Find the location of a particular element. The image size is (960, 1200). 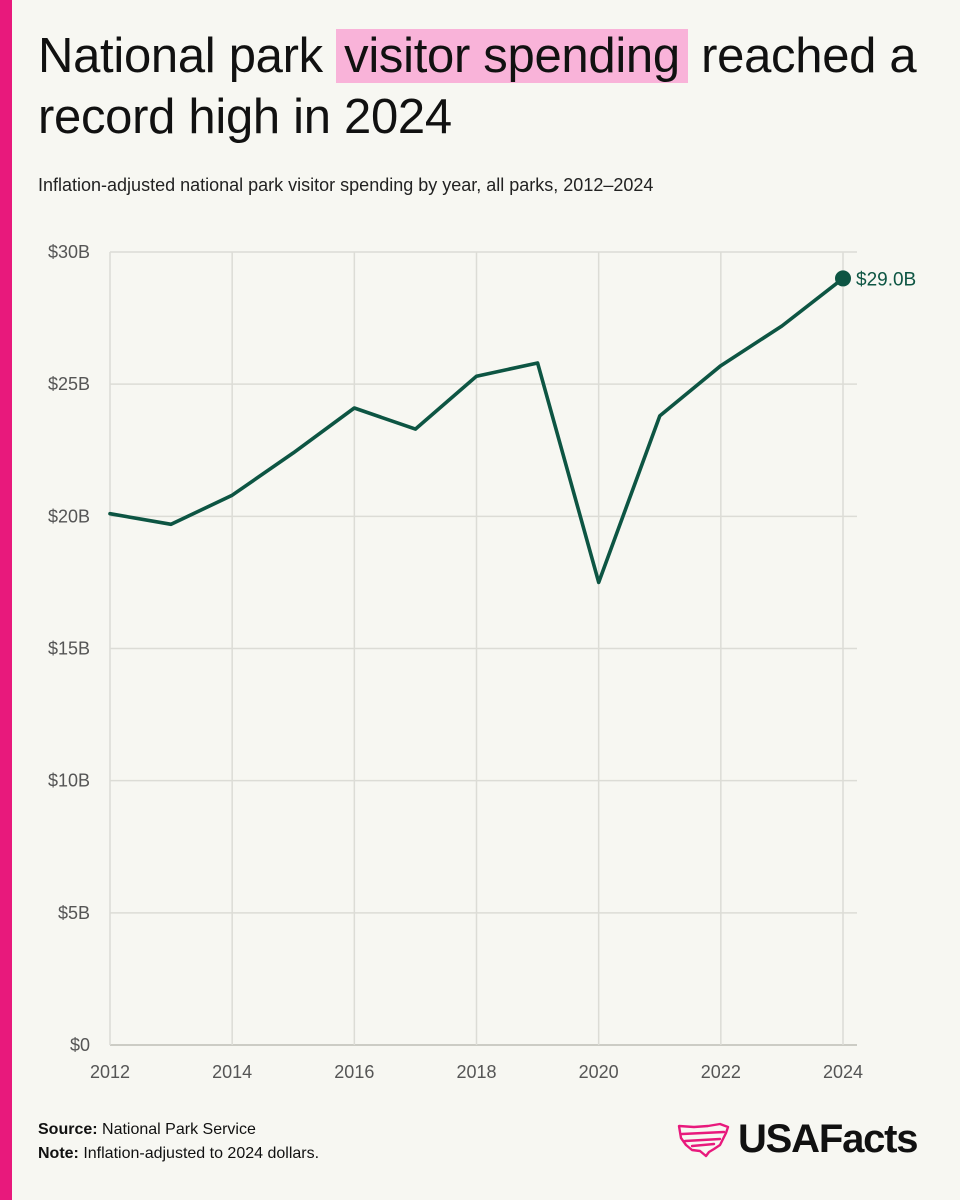

x-tick-label: 2016 is located at coordinates (354, 1072).